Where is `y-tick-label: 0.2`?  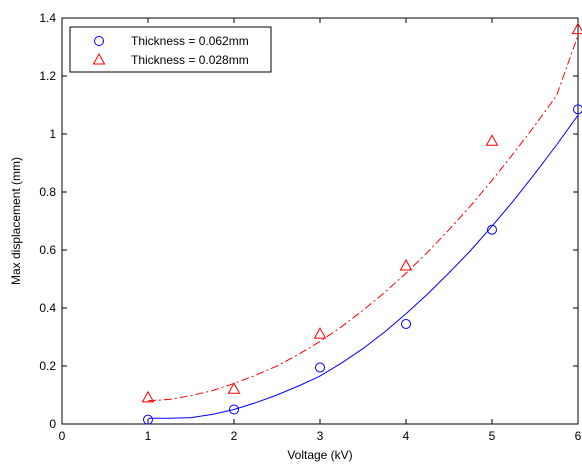
y-tick-label: 0.2 is located at coordinates (47, 366).